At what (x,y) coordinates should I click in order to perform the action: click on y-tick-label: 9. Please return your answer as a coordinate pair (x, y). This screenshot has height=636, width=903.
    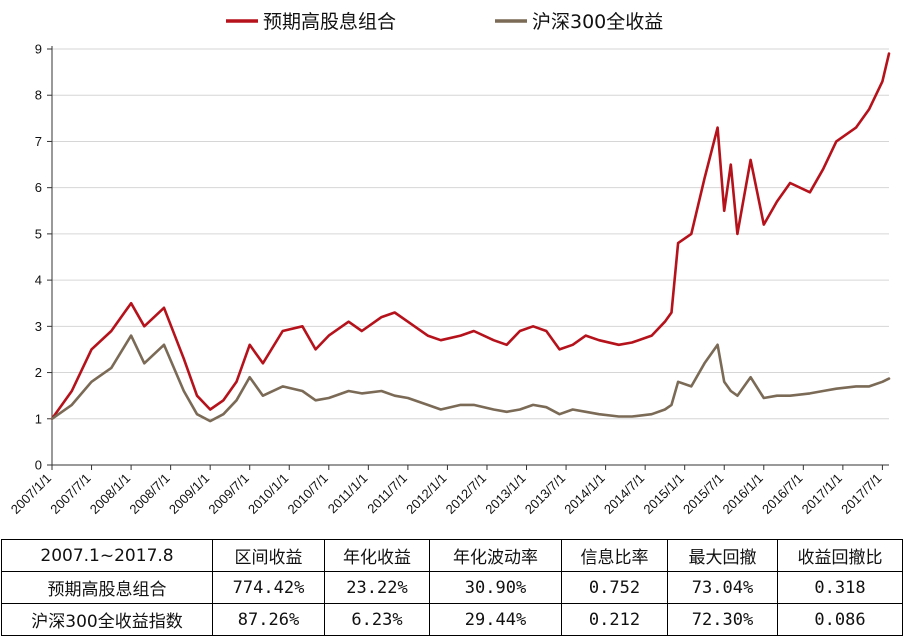
    Looking at the image, I should click on (38, 49).